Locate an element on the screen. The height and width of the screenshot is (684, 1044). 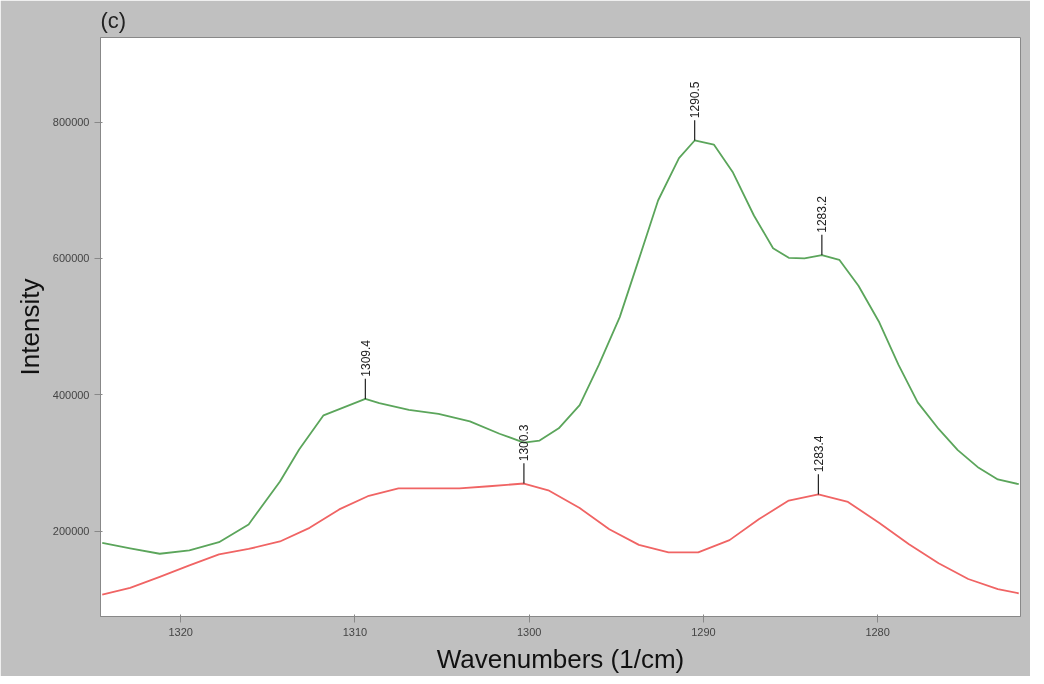
annotation: 1283.2 is located at coordinates (822, 214).